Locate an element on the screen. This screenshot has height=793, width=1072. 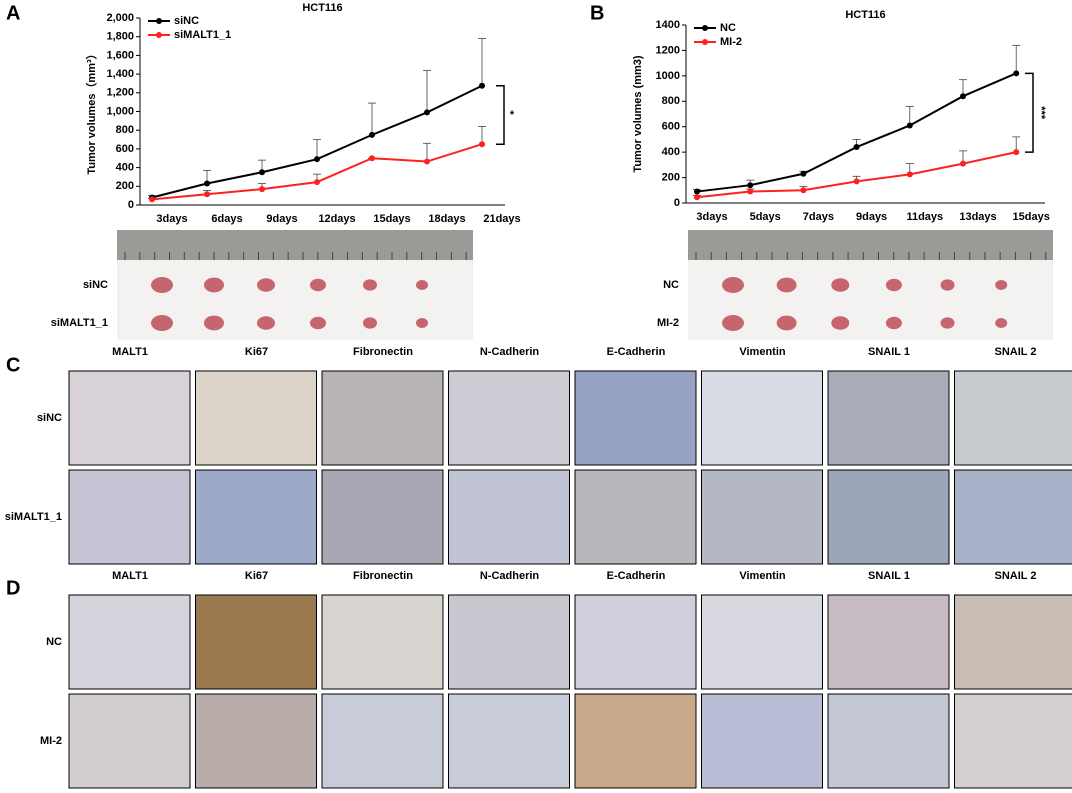
significance-label: * is located at coordinates (512, 115).